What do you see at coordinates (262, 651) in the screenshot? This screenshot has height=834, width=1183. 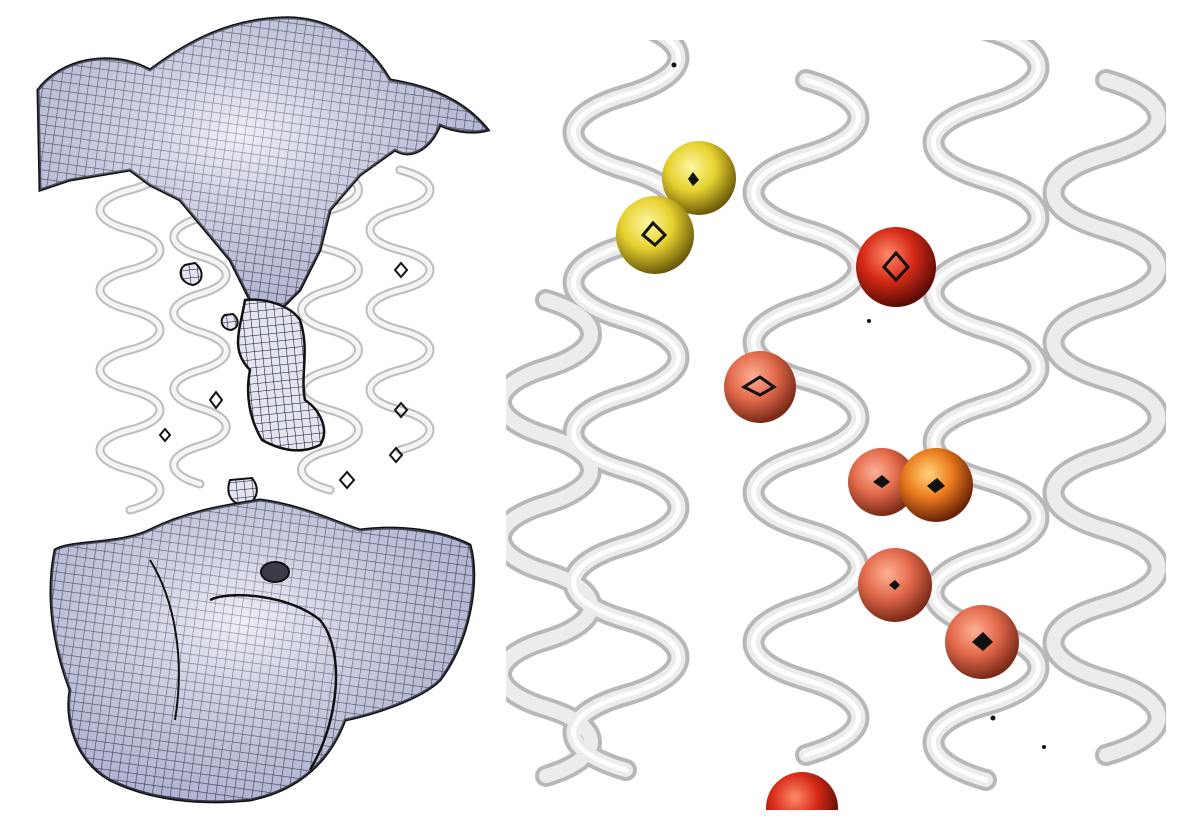 I see `bottom-mesh-density` at bounding box center [262, 651].